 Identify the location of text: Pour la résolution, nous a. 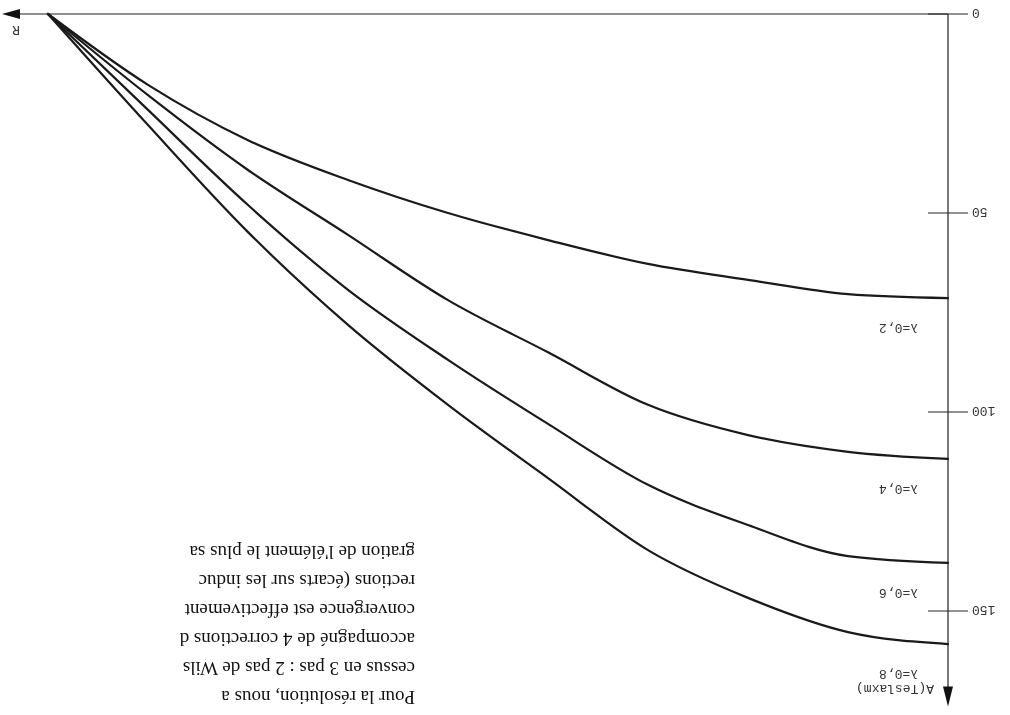
(318, 697).